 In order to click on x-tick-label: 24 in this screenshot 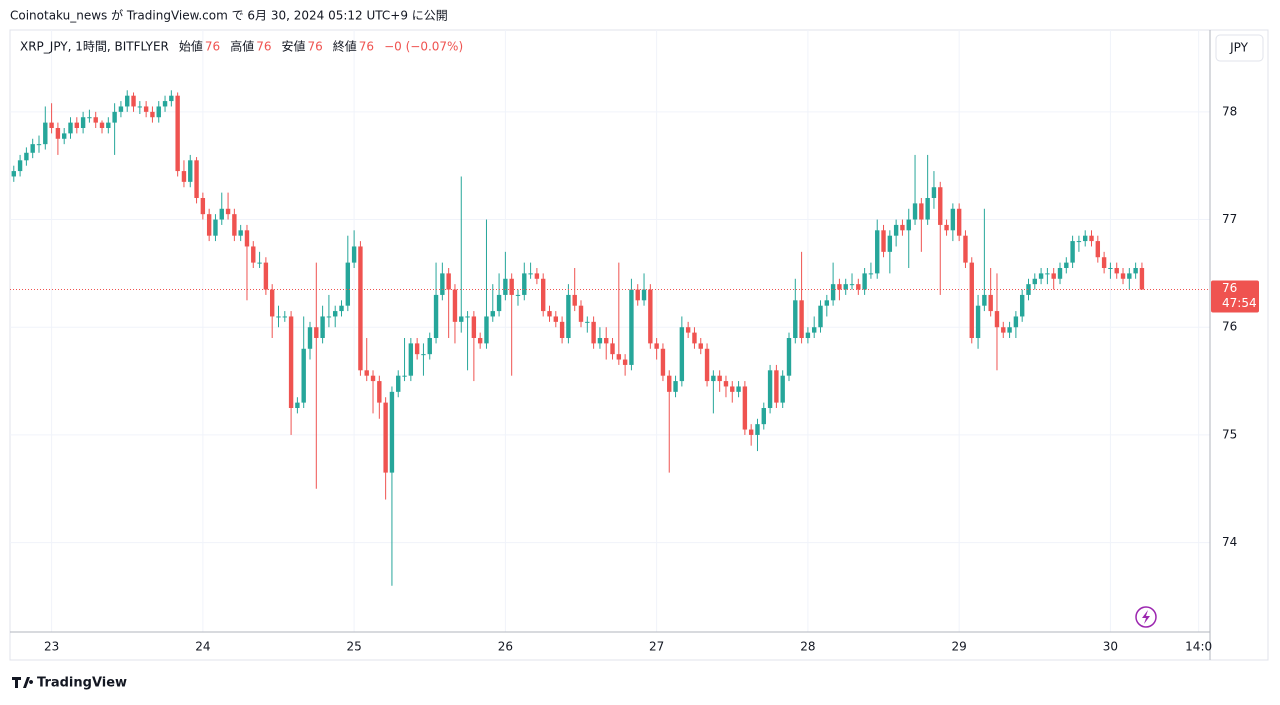, I will do `click(202, 647)`.